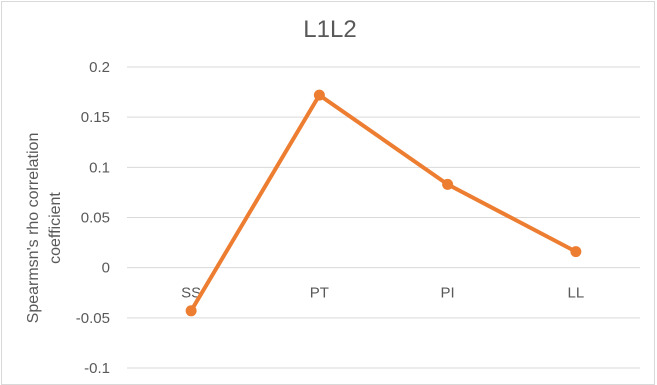 The image size is (657, 385). What do you see at coordinates (576, 293) in the screenshot?
I see `x-tick-label: LL` at bounding box center [576, 293].